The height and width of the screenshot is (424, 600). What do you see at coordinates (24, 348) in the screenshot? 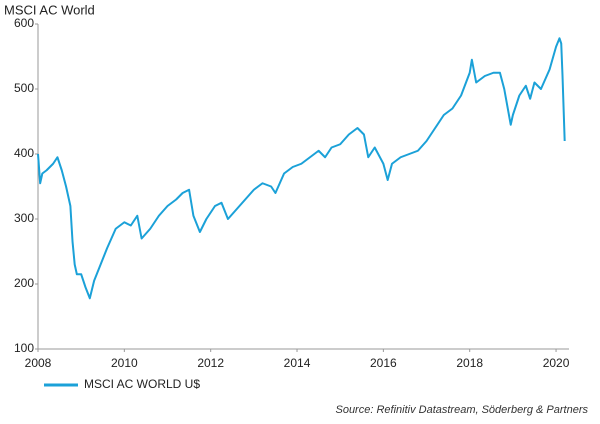
I see `y-tick-label: 100` at bounding box center [24, 348].